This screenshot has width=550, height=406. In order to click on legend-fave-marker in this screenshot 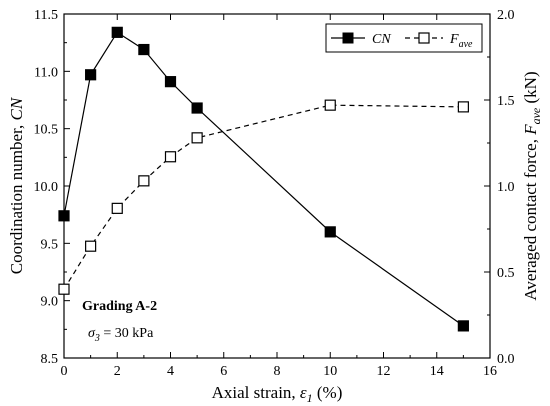, I will do `click(424, 38)`.